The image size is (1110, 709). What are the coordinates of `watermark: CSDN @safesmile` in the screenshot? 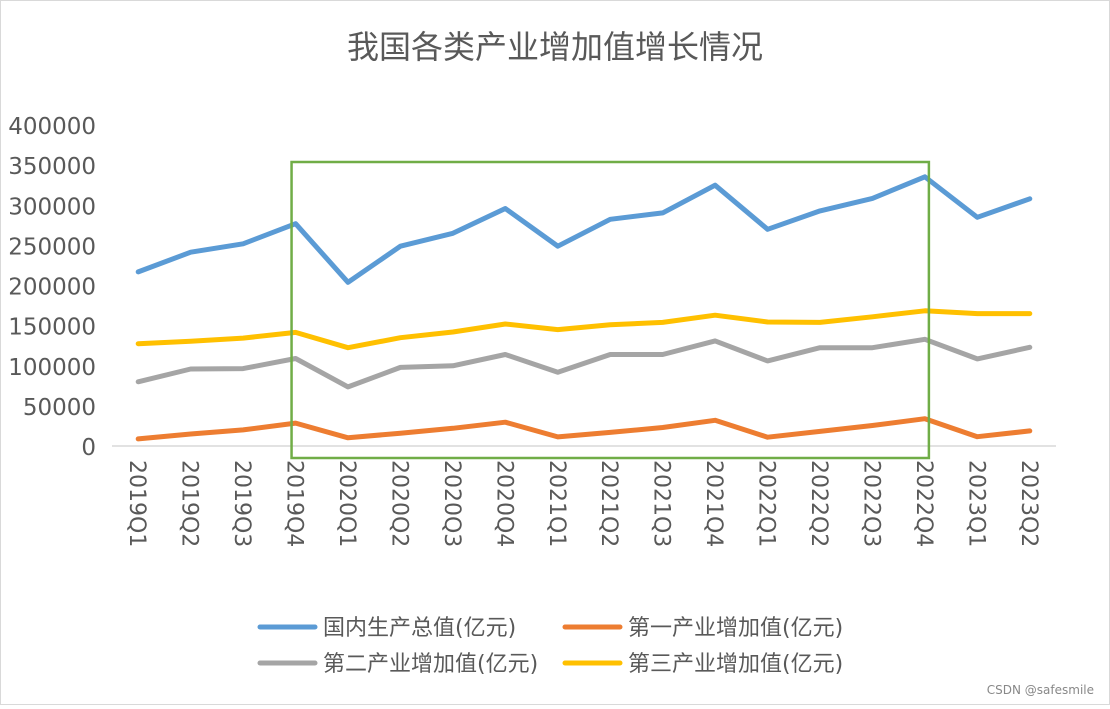 It's located at (1040, 690).